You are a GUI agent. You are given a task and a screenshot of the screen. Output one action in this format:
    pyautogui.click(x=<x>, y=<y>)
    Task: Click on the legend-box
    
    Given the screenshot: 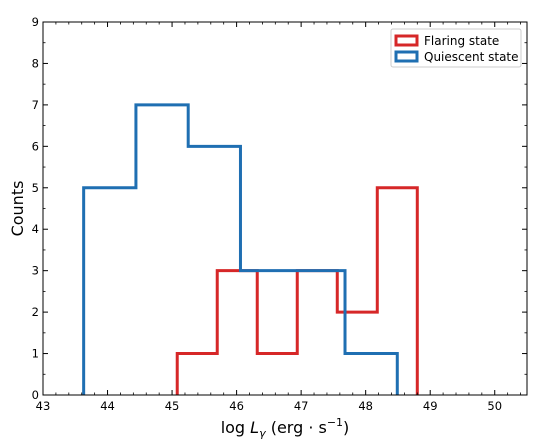 What is the action you would take?
    pyautogui.click(x=456, y=48)
    